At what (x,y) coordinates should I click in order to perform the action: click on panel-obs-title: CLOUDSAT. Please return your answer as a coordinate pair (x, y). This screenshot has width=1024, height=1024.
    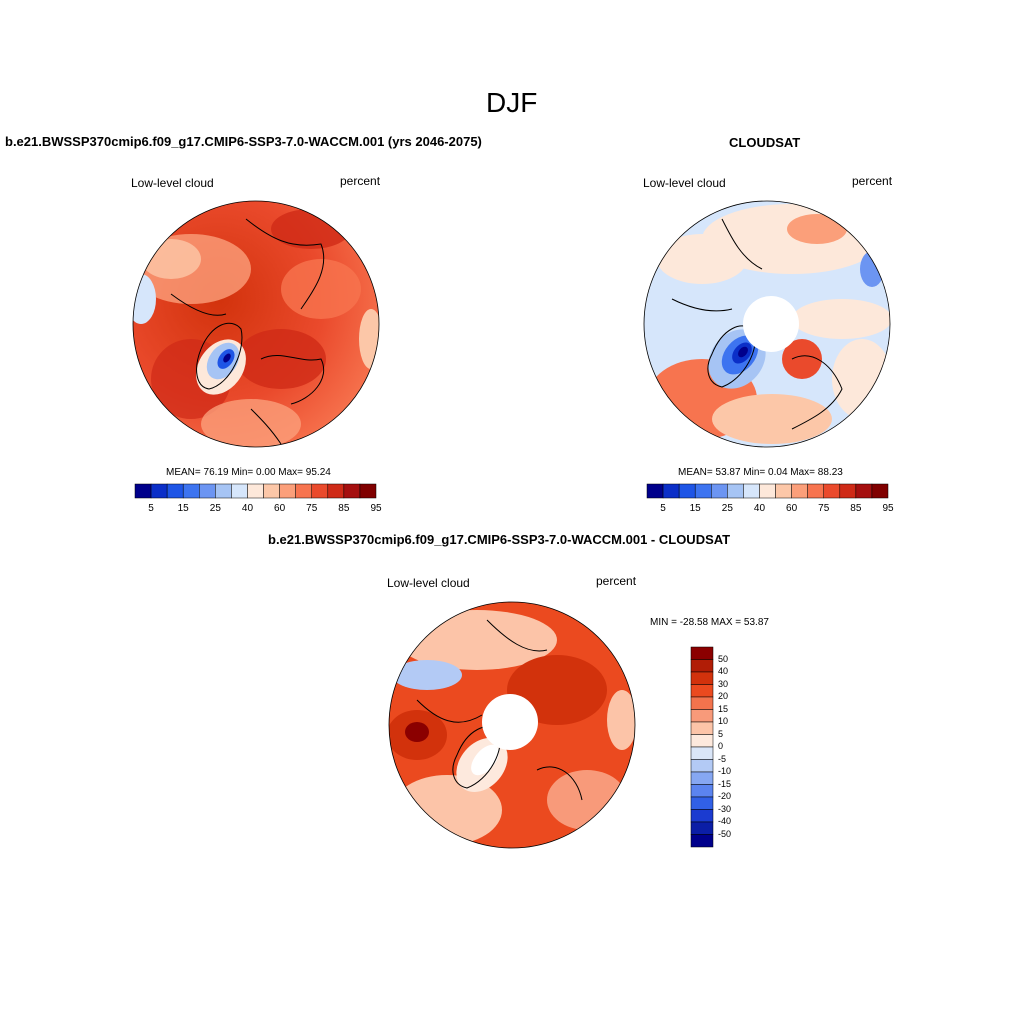
    Looking at the image, I should click on (765, 142).